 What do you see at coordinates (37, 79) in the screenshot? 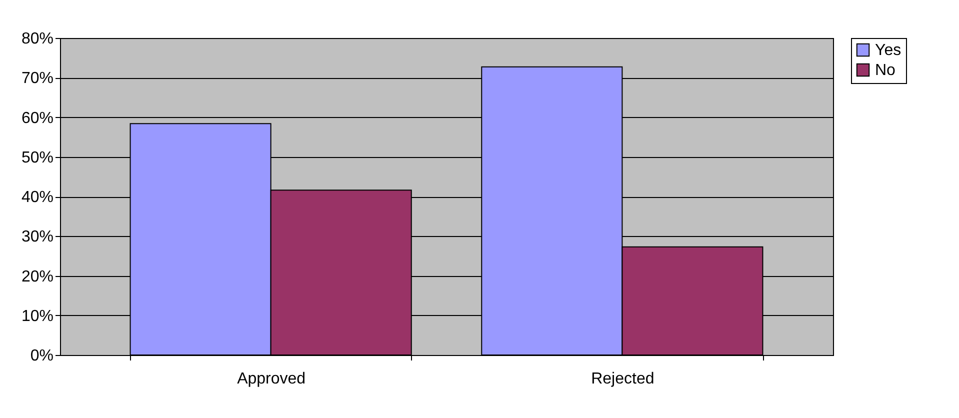
I see `y-tick-label: 70%` at bounding box center [37, 79].